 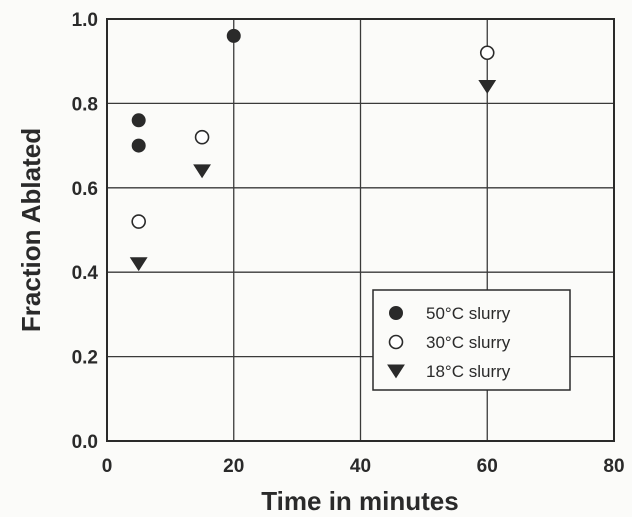 What do you see at coordinates (85, 20) in the screenshot?
I see `y-tick-label: 1.0` at bounding box center [85, 20].